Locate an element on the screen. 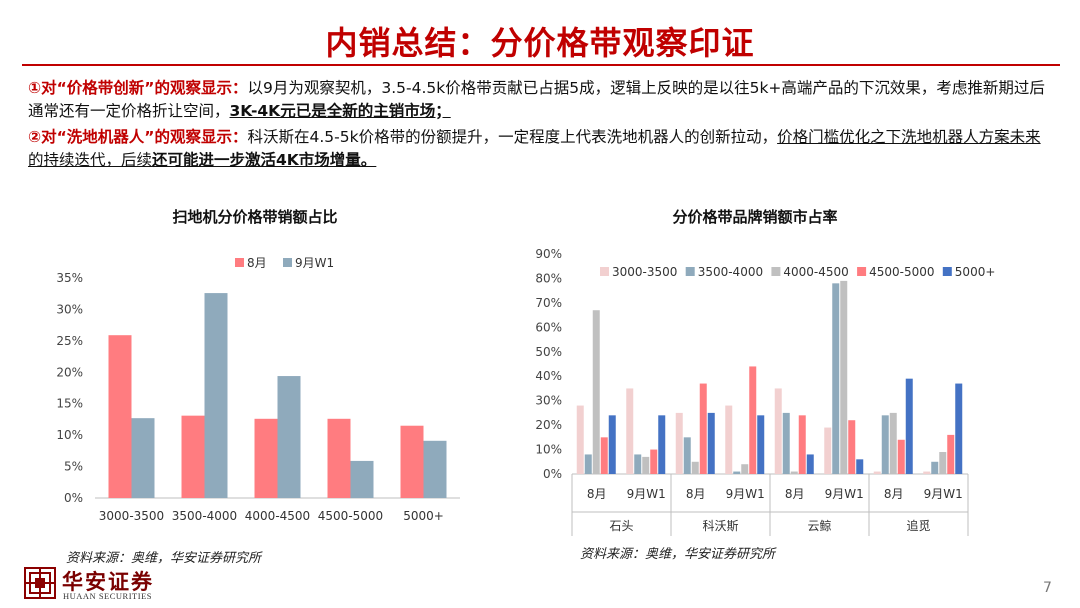 Image resolution: width=1080 pixels, height=608 pixels. chart2-group-label: 云鲸 is located at coordinates (819, 525).